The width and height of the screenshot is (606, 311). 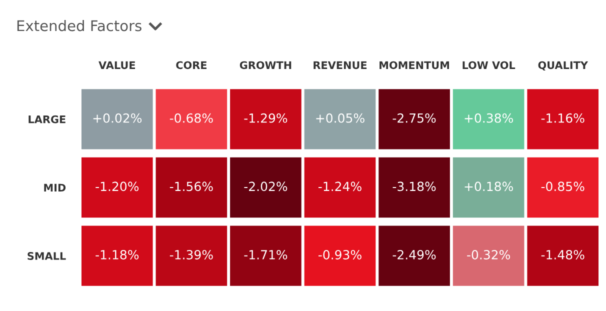 I want to click on data-label: -3.18%, so click(x=414, y=187).